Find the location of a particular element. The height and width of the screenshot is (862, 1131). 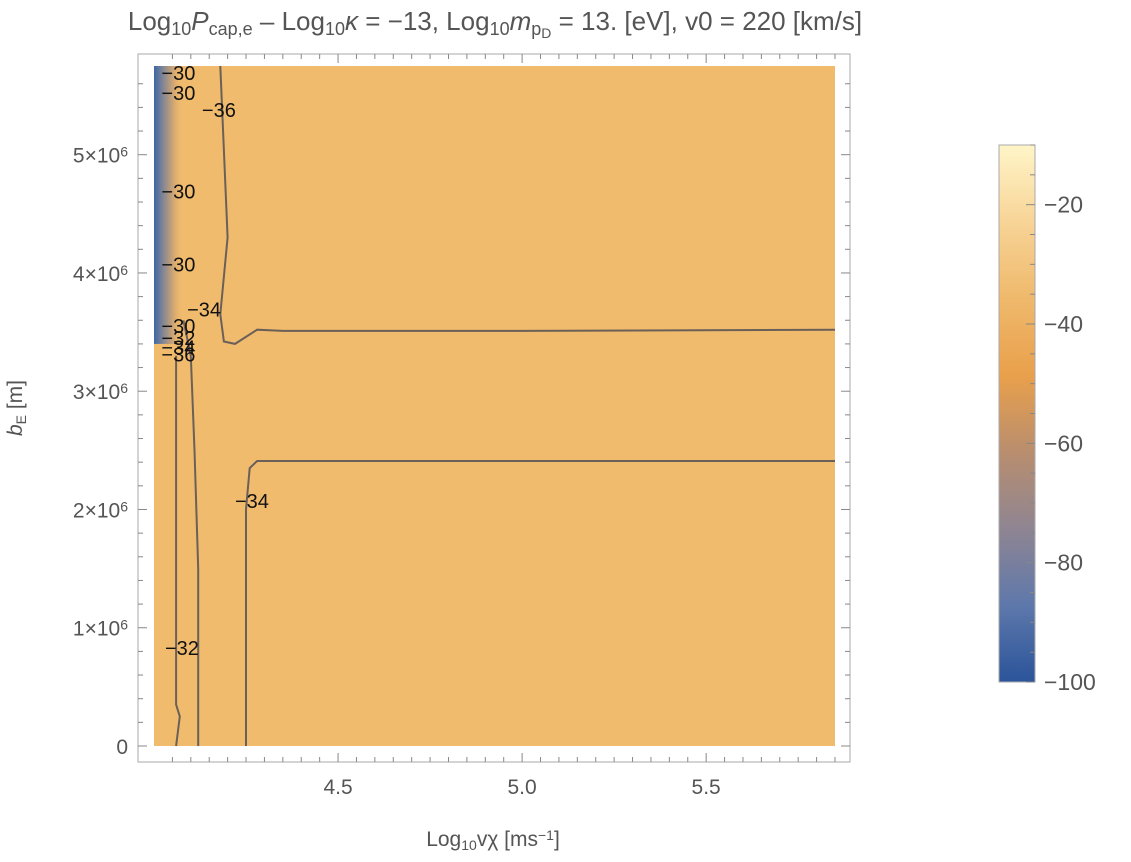

y-tick-label: 2×10⁶ is located at coordinates (100, 510).